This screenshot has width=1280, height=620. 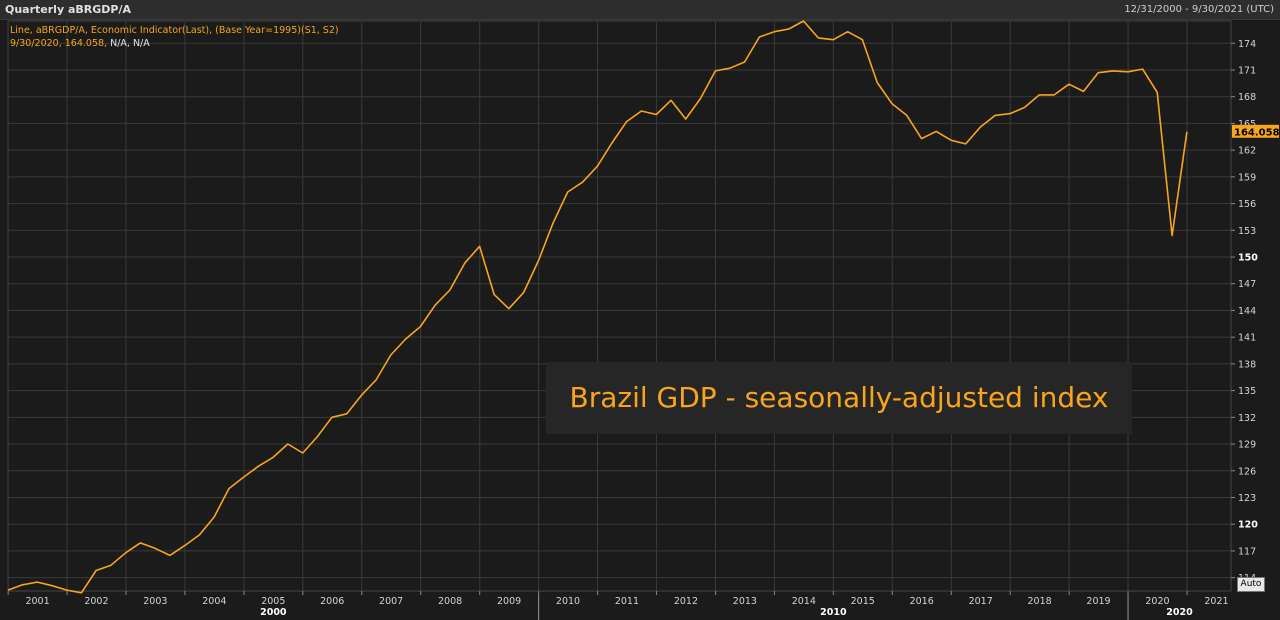 What do you see at coordinates (1247, 124) in the screenshot?
I see `y-tick-label: 165` at bounding box center [1247, 124].